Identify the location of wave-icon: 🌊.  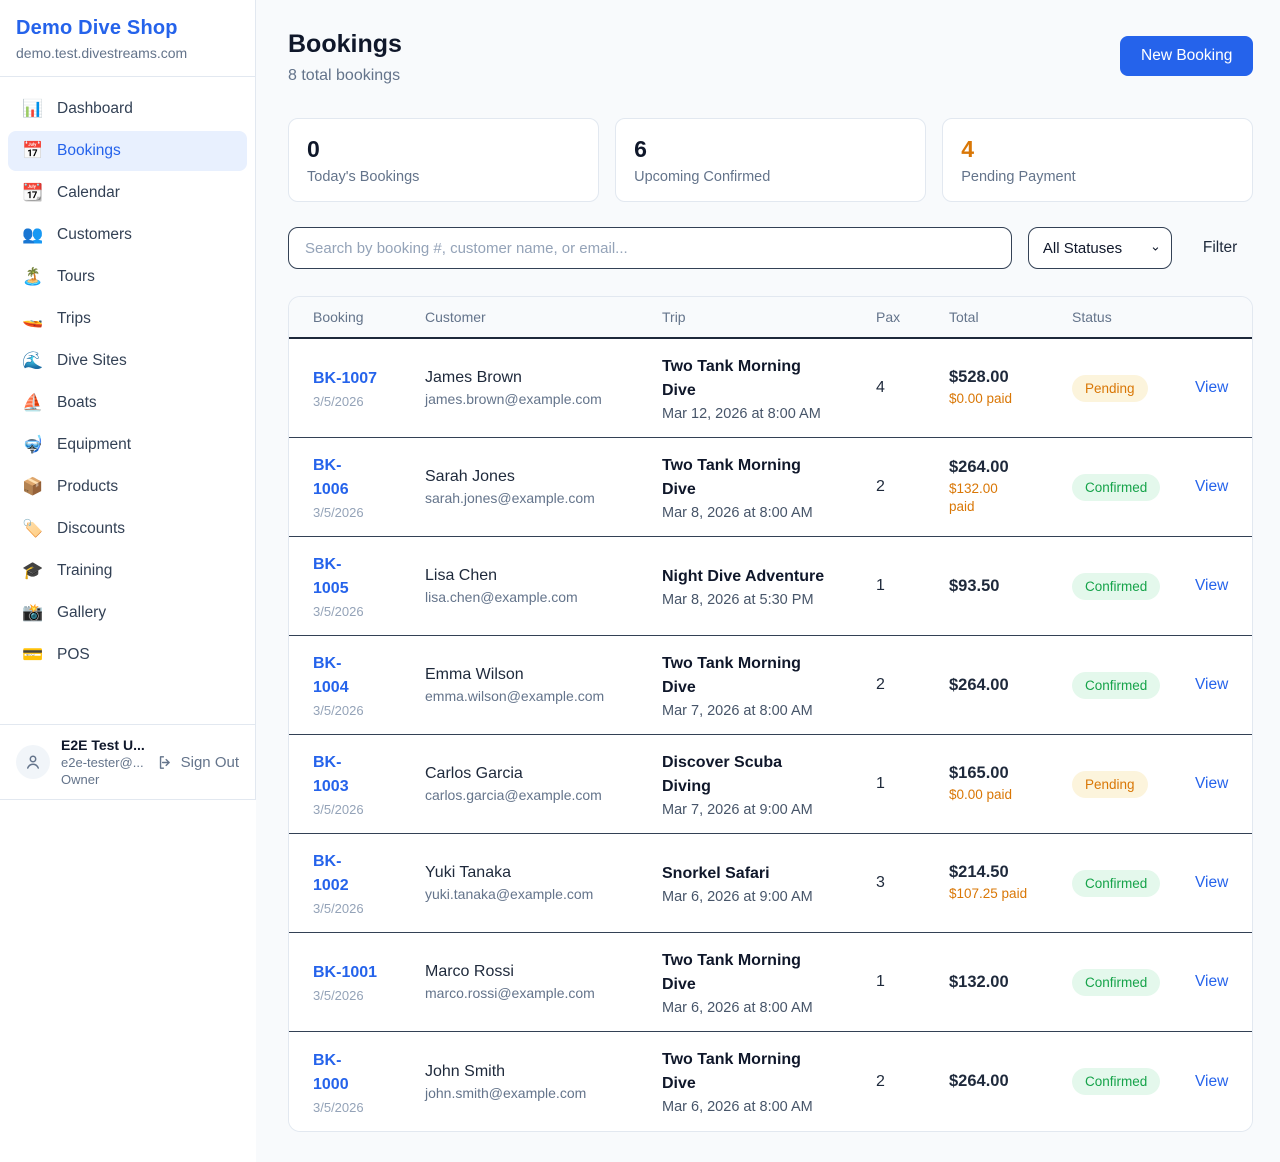
(33, 360).